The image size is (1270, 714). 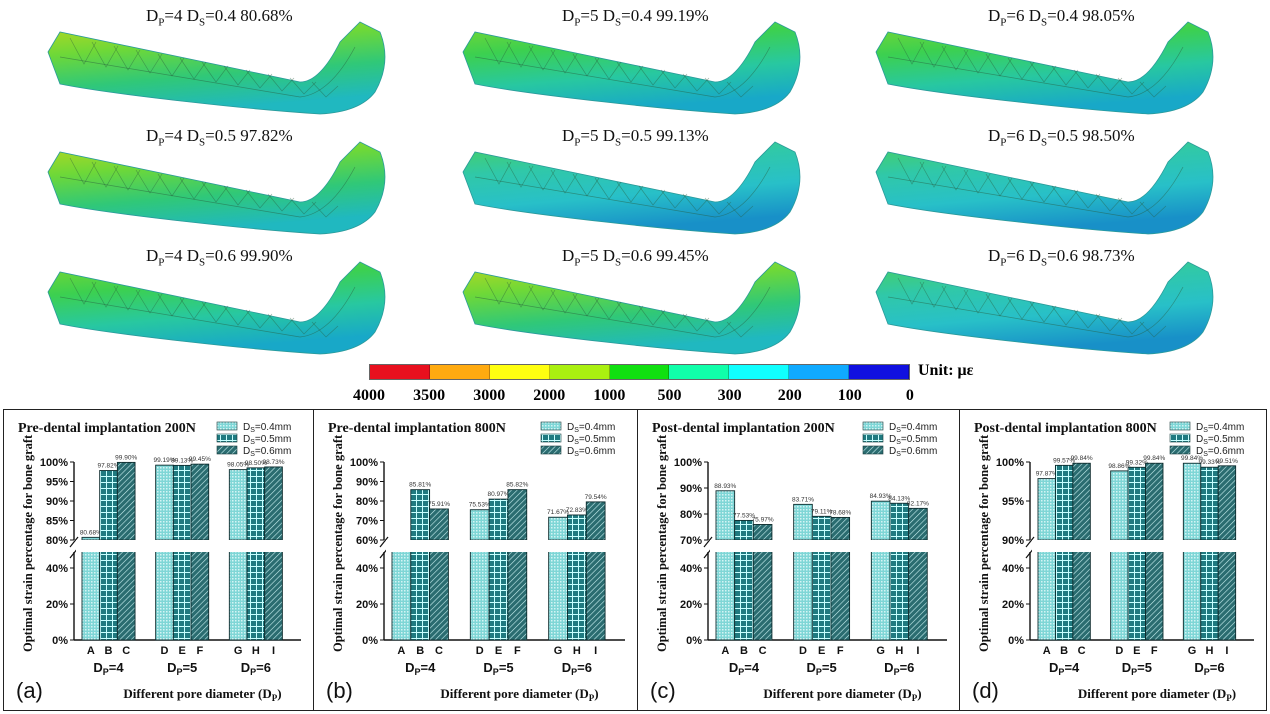 I want to click on x-tick-label: E, so click(x=182, y=651).